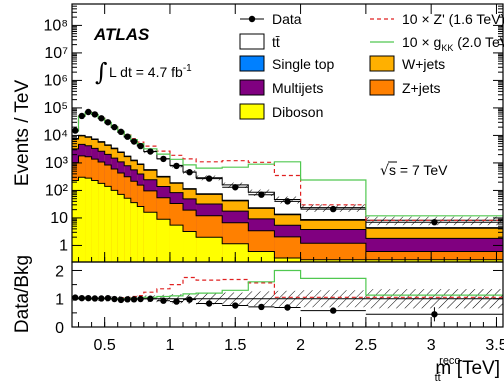 The height and width of the screenshot is (385, 504). Describe the element at coordinates (421, 42) in the screenshot. I see `legend-label-main: 10 × g` at that location.